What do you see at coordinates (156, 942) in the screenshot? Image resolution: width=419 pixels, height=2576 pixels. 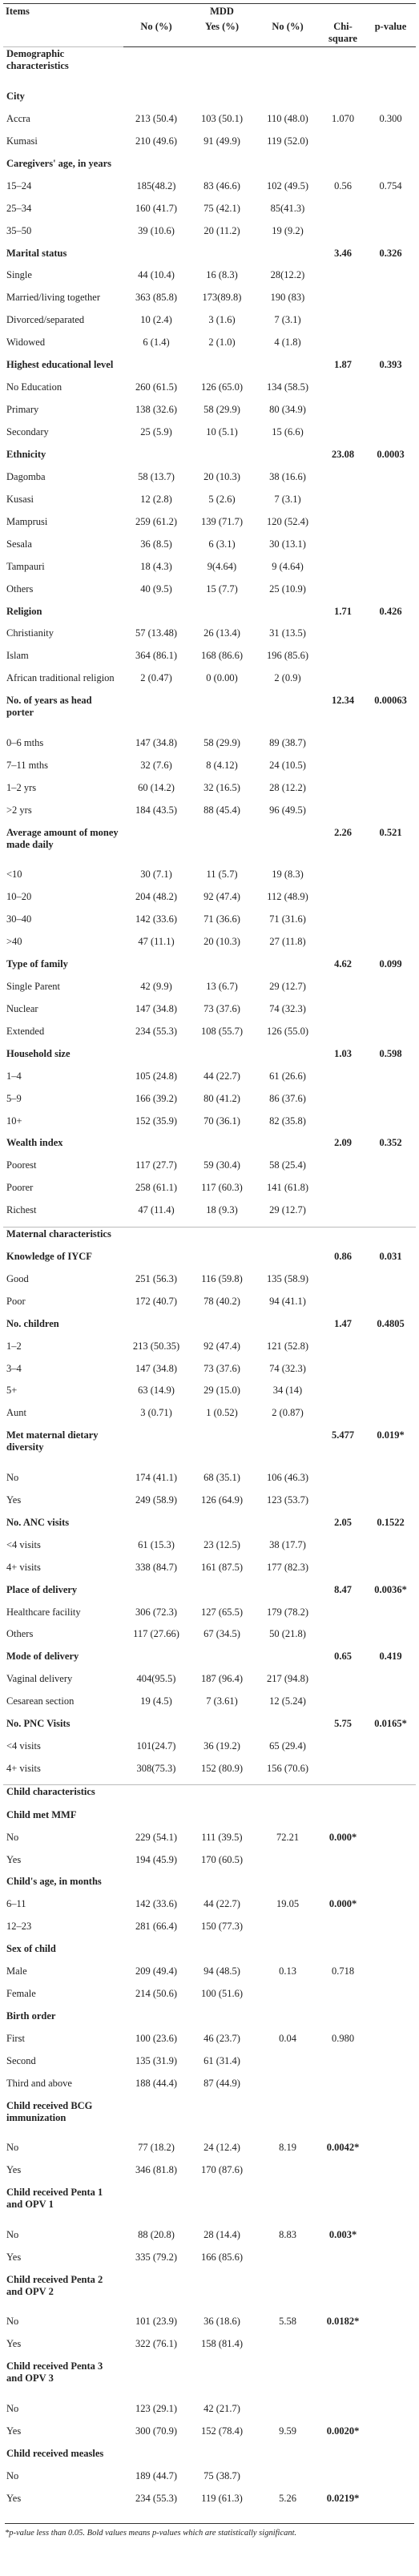 I see `cell: 47 (11.1)` at bounding box center [156, 942].